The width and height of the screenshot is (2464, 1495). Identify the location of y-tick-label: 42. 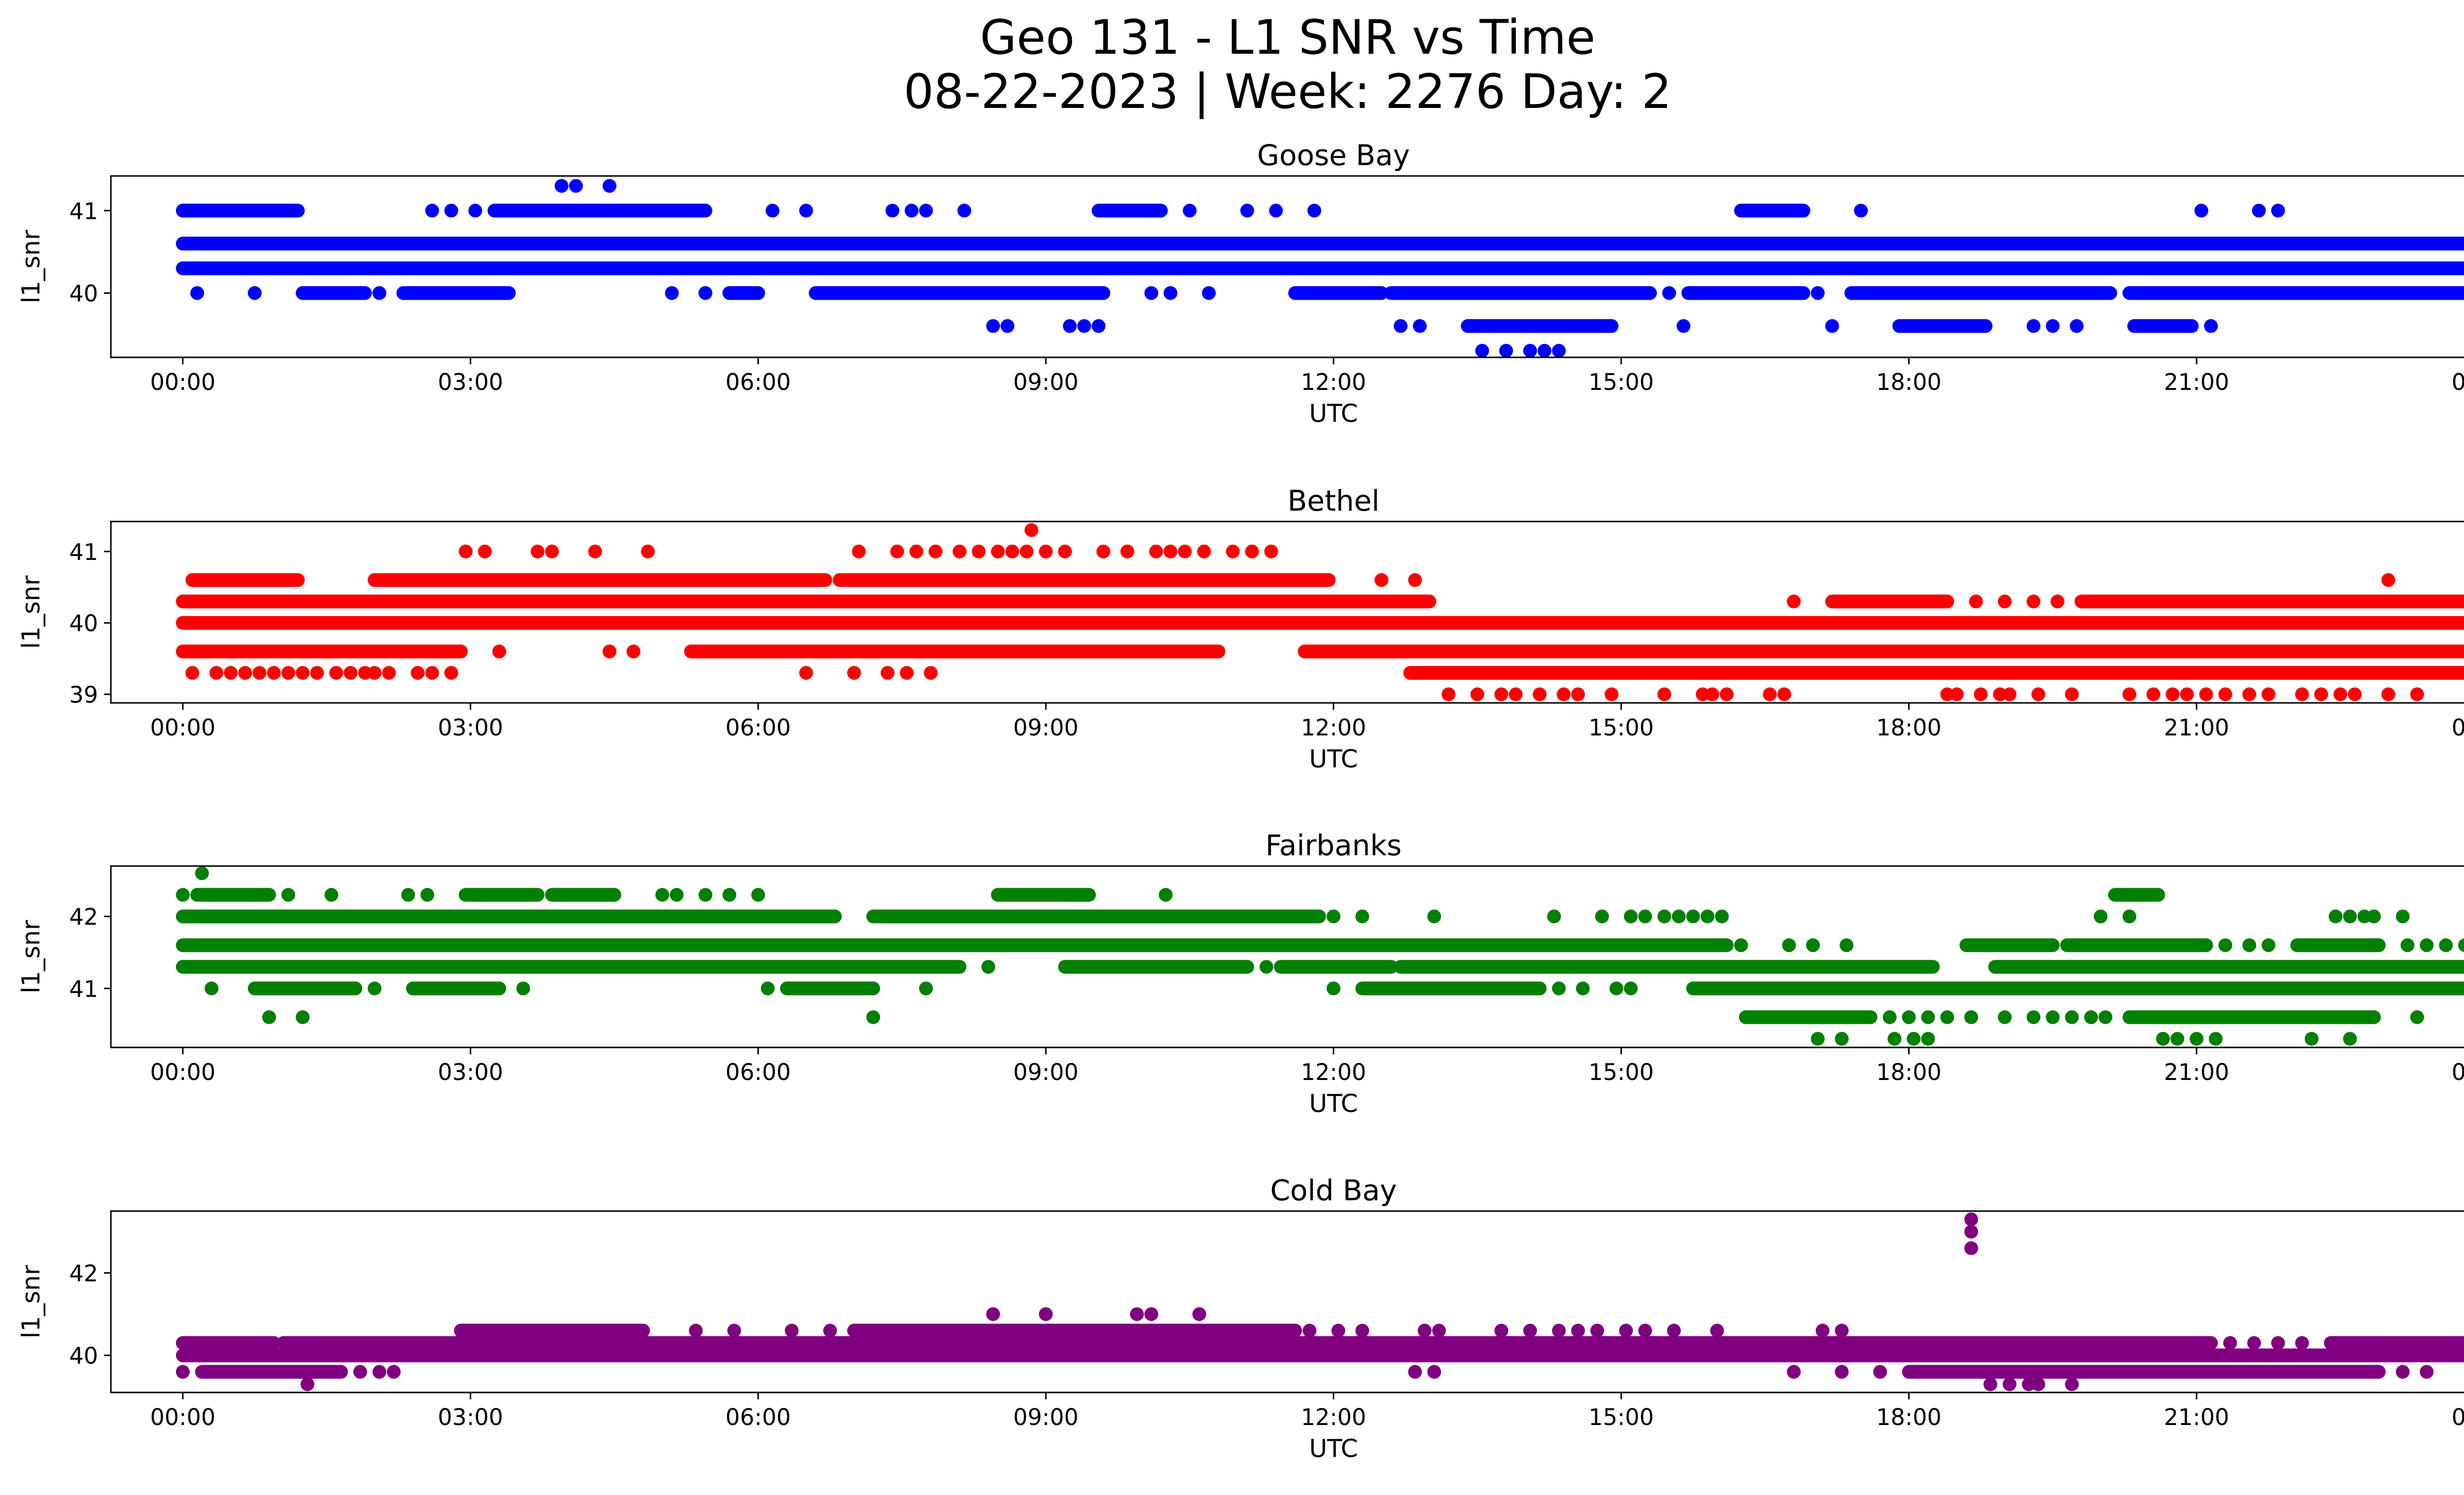
(83, 917).